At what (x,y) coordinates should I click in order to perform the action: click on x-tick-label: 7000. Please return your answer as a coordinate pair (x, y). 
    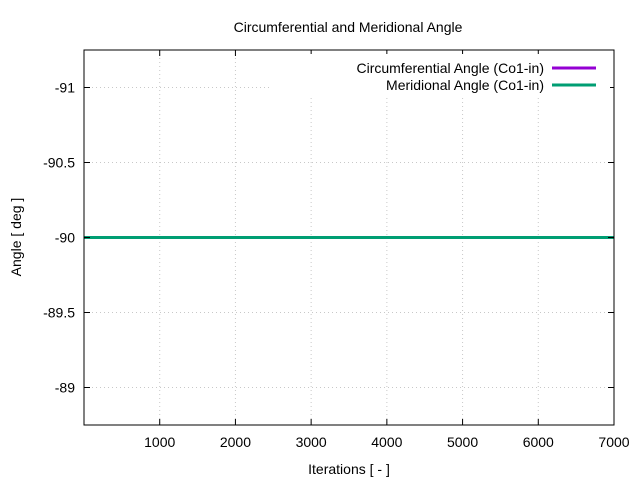
    Looking at the image, I should click on (613, 442).